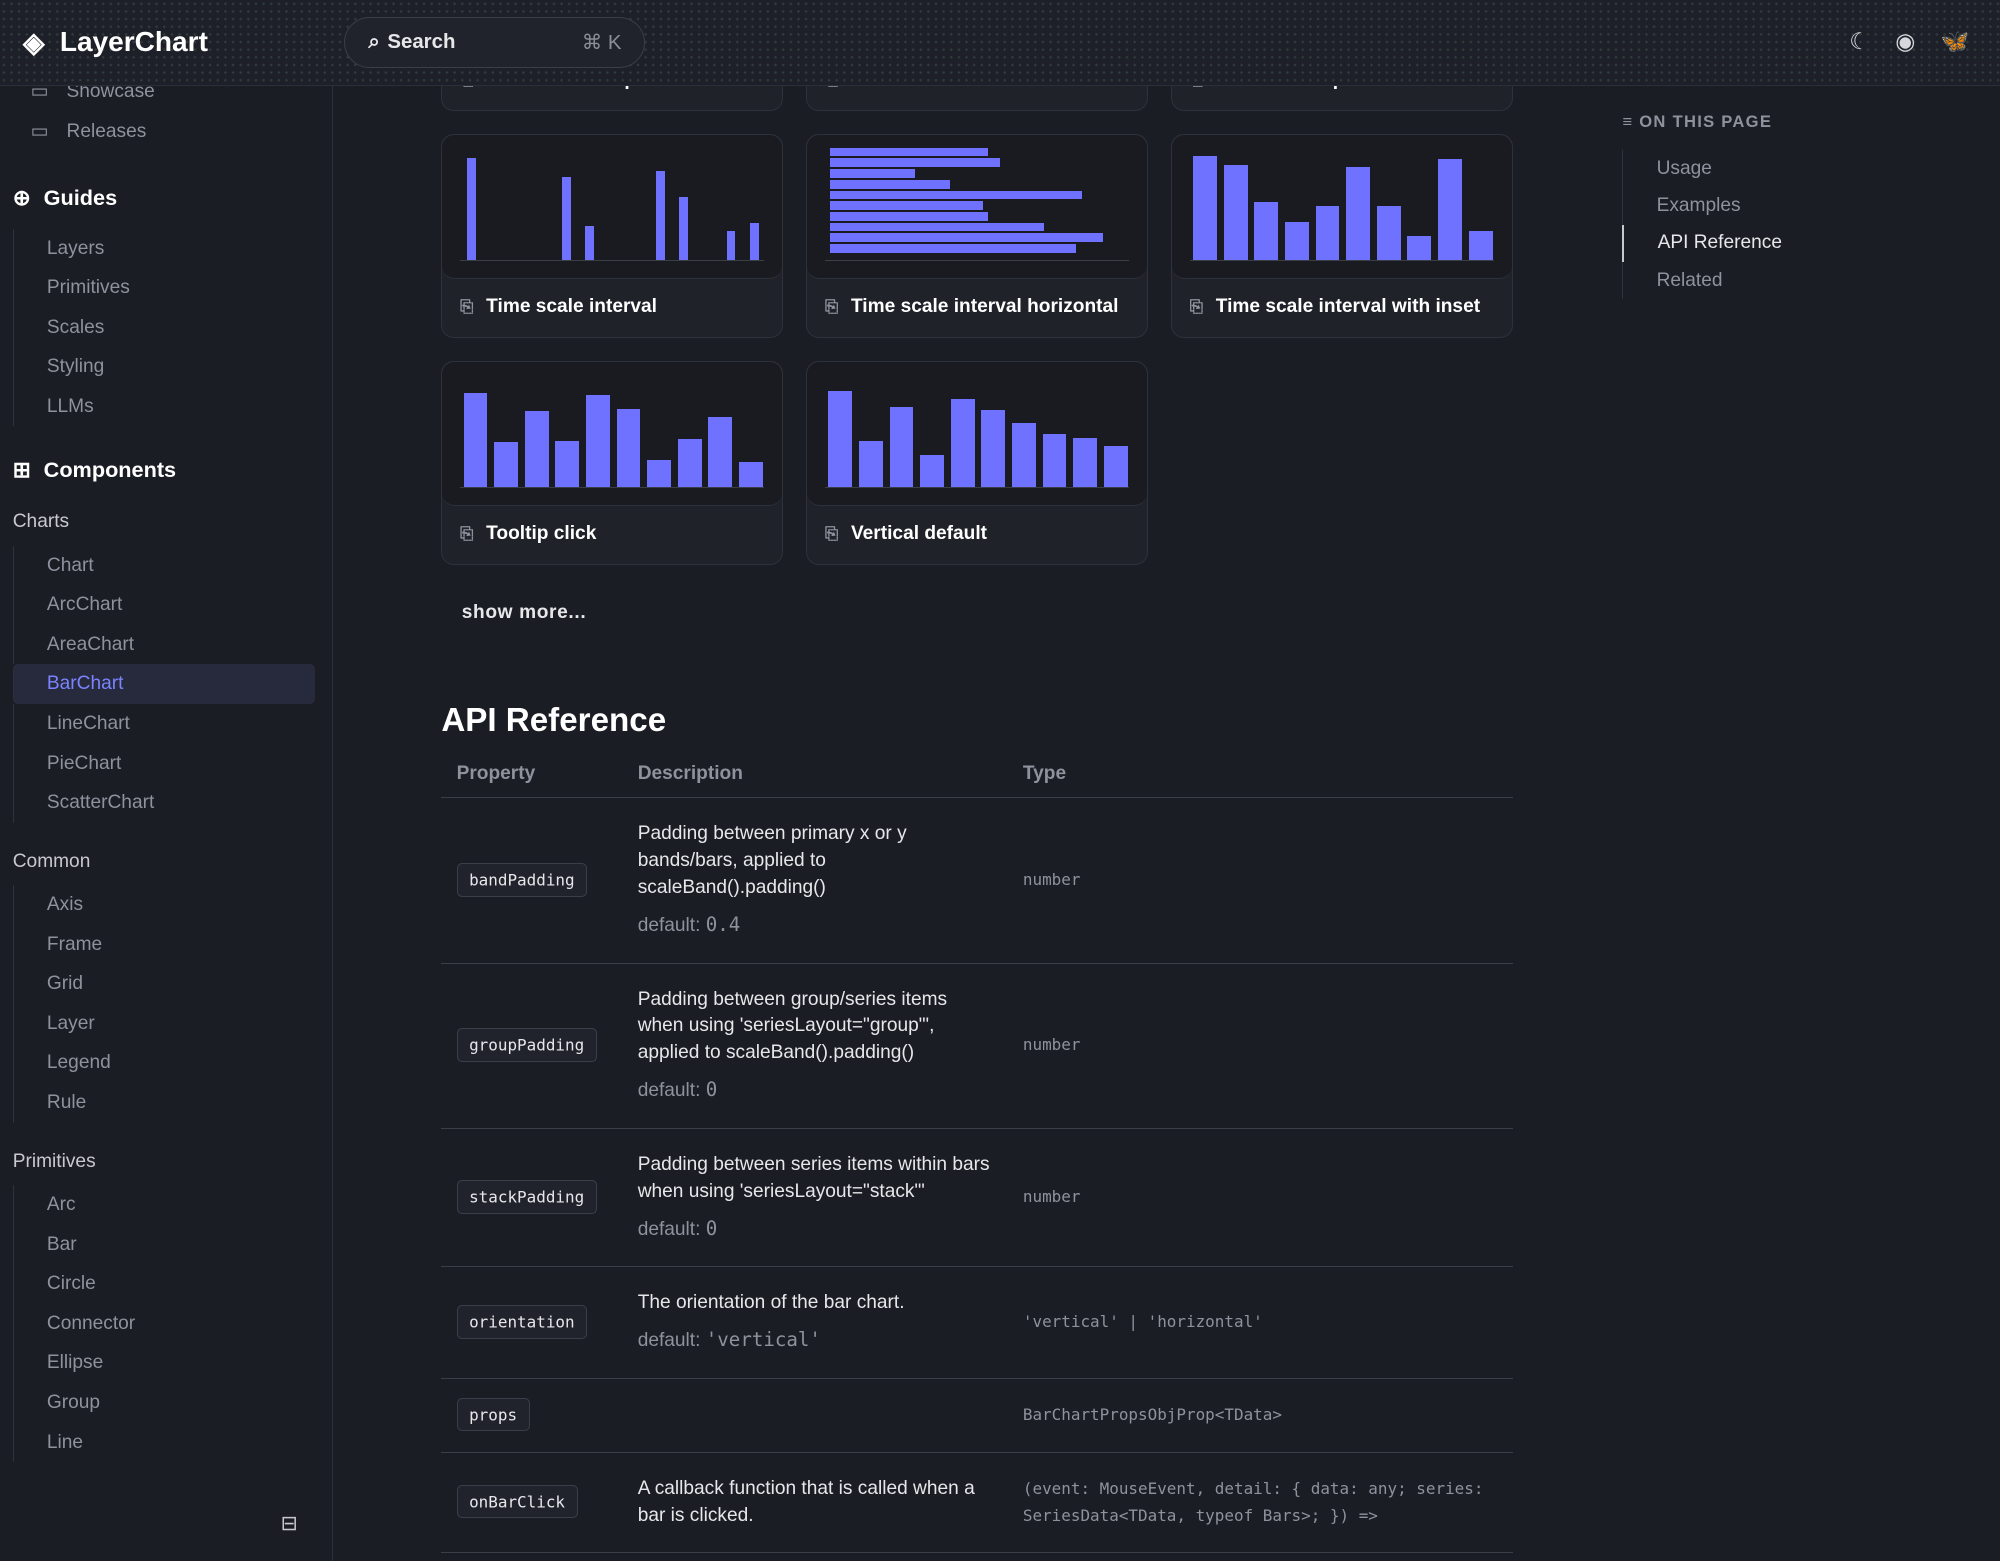  I want to click on prop-type: 'vertical' | 'horizontal', so click(1260, 1323).